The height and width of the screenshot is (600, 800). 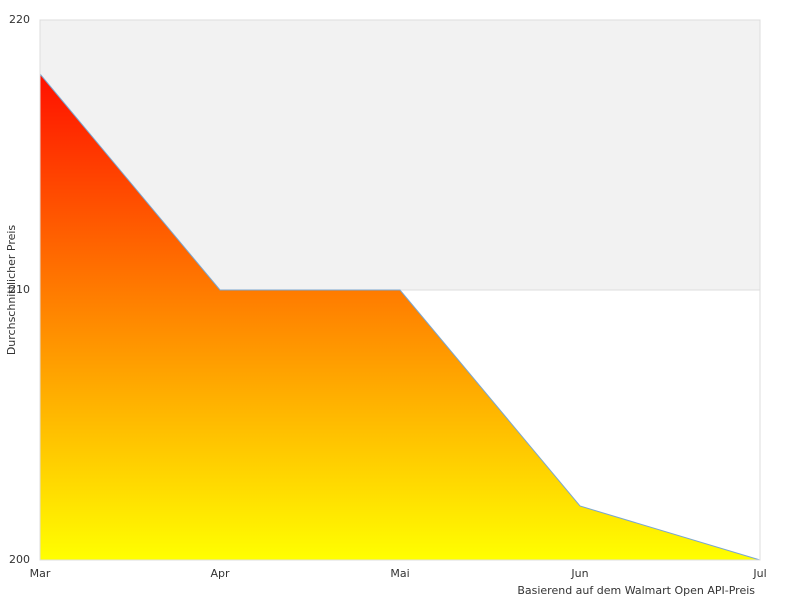 I want to click on x-tick-label: Jun, so click(x=579, y=573).